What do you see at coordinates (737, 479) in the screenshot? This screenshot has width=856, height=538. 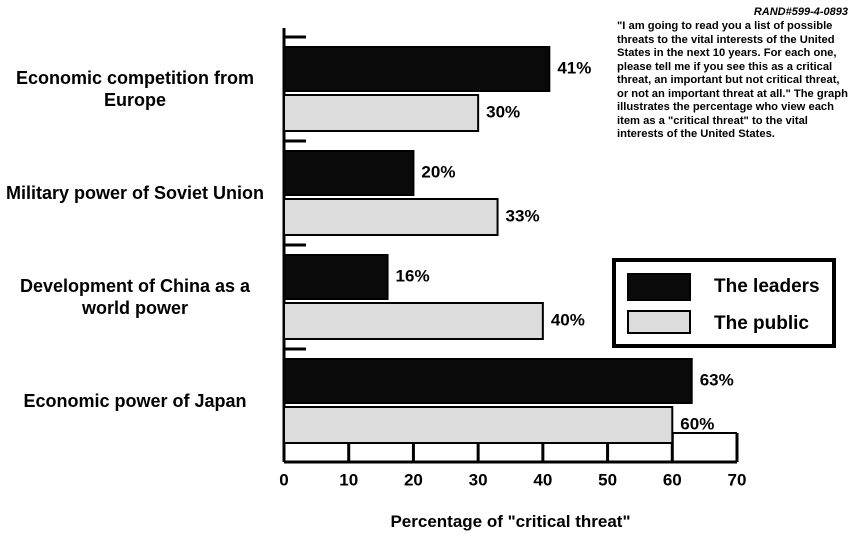 I see `x-tick-label: 70` at bounding box center [737, 479].